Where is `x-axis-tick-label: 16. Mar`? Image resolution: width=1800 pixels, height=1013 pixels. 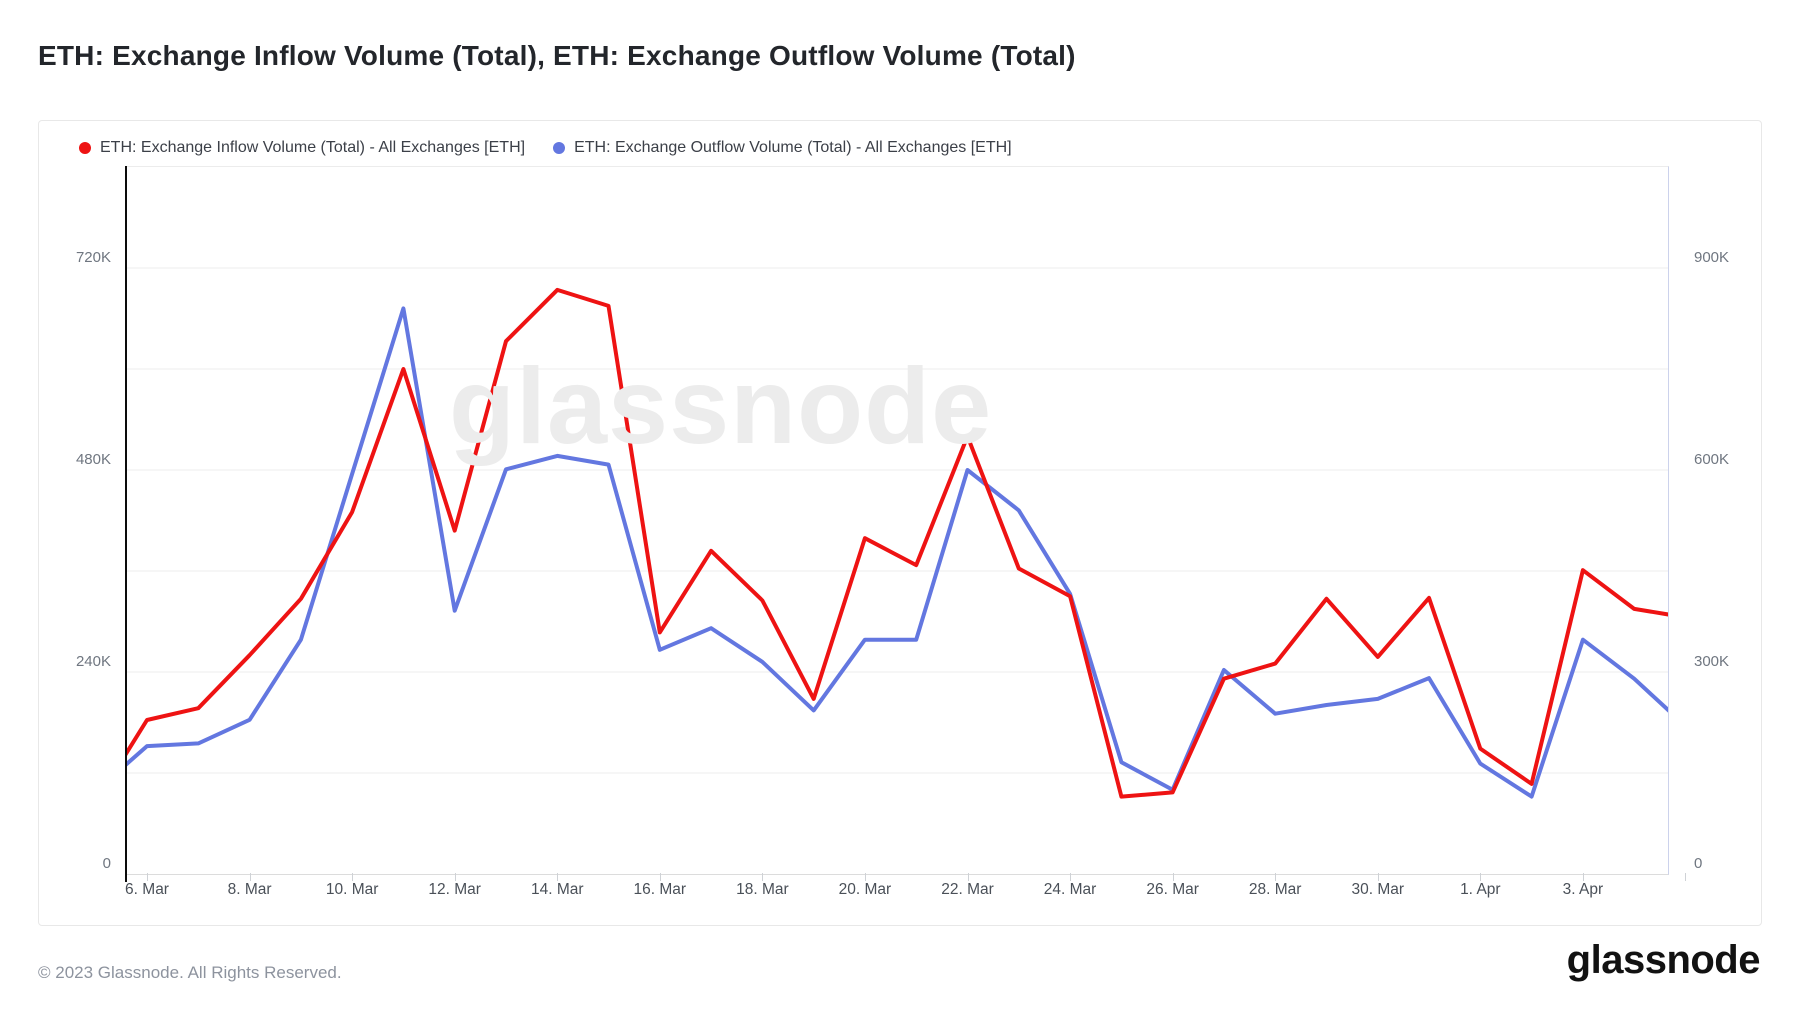 x-axis-tick-label: 16. Mar is located at coordinates (660, 889).